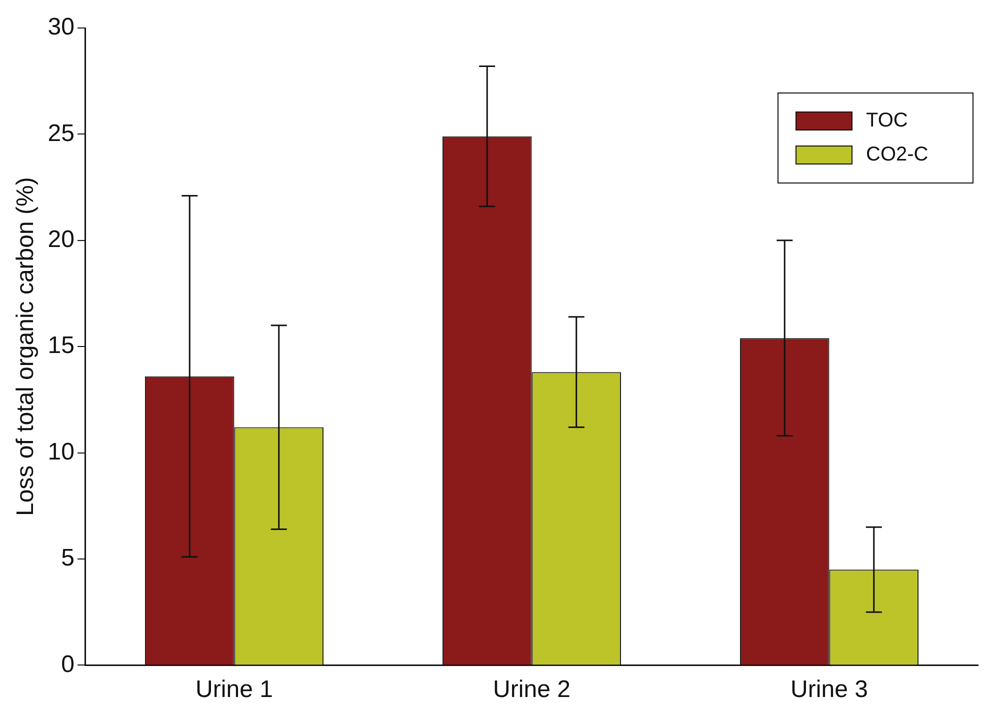 This screenshot has height=720, width=997. What do you see at coordinates (61, 240) in the screenshot?
I see `y-tick-label: 20` at bounding box center [61, 240].